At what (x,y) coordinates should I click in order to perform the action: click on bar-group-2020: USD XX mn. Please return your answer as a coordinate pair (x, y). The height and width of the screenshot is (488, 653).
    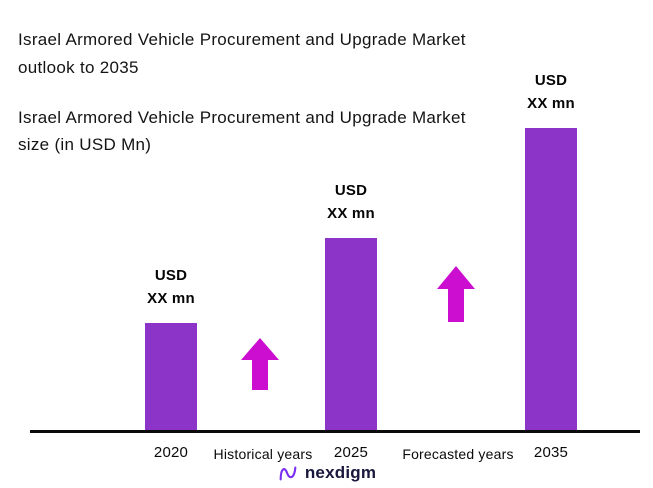
    Looking at the image, I should click on (171, 347).